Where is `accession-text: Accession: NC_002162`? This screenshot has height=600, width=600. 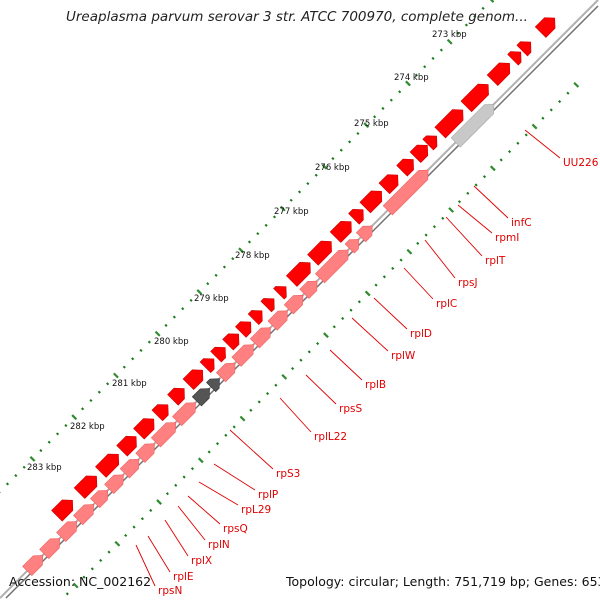 accession-text: Accession: NC_002162 is located at coordinates (80, 581).